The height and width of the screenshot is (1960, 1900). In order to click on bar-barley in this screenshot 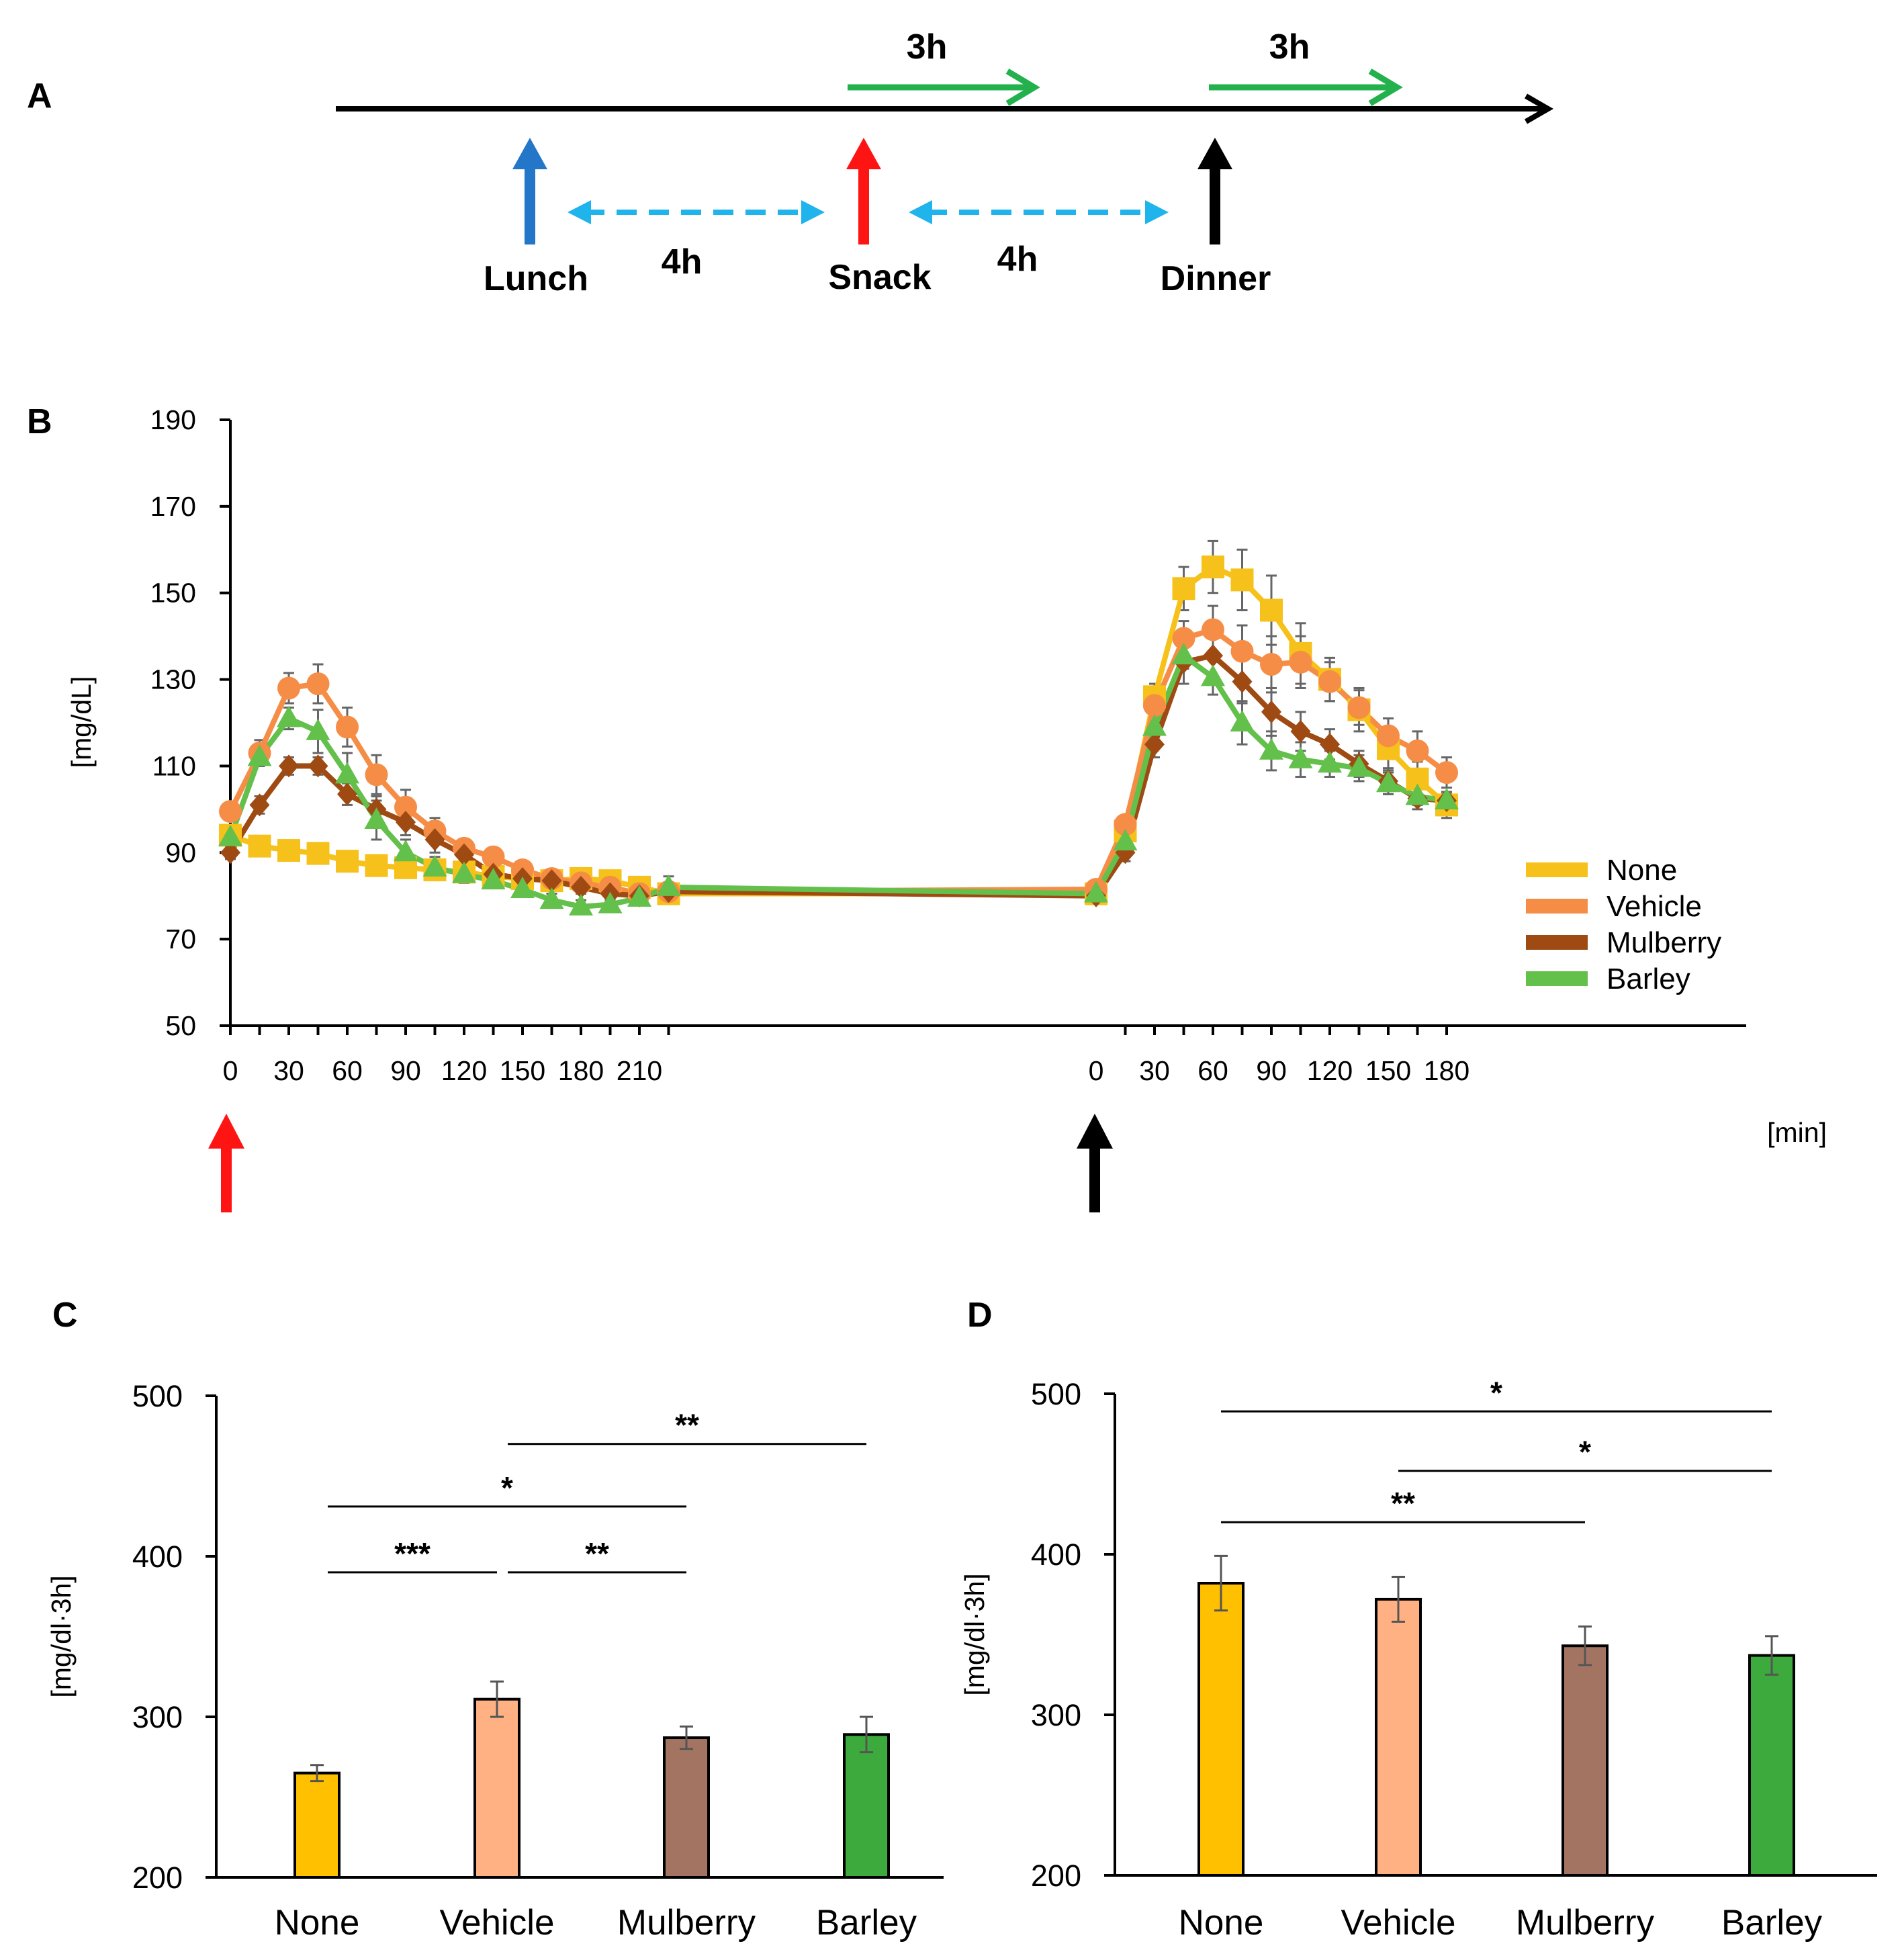, I will do `click(1771, 1765)`.